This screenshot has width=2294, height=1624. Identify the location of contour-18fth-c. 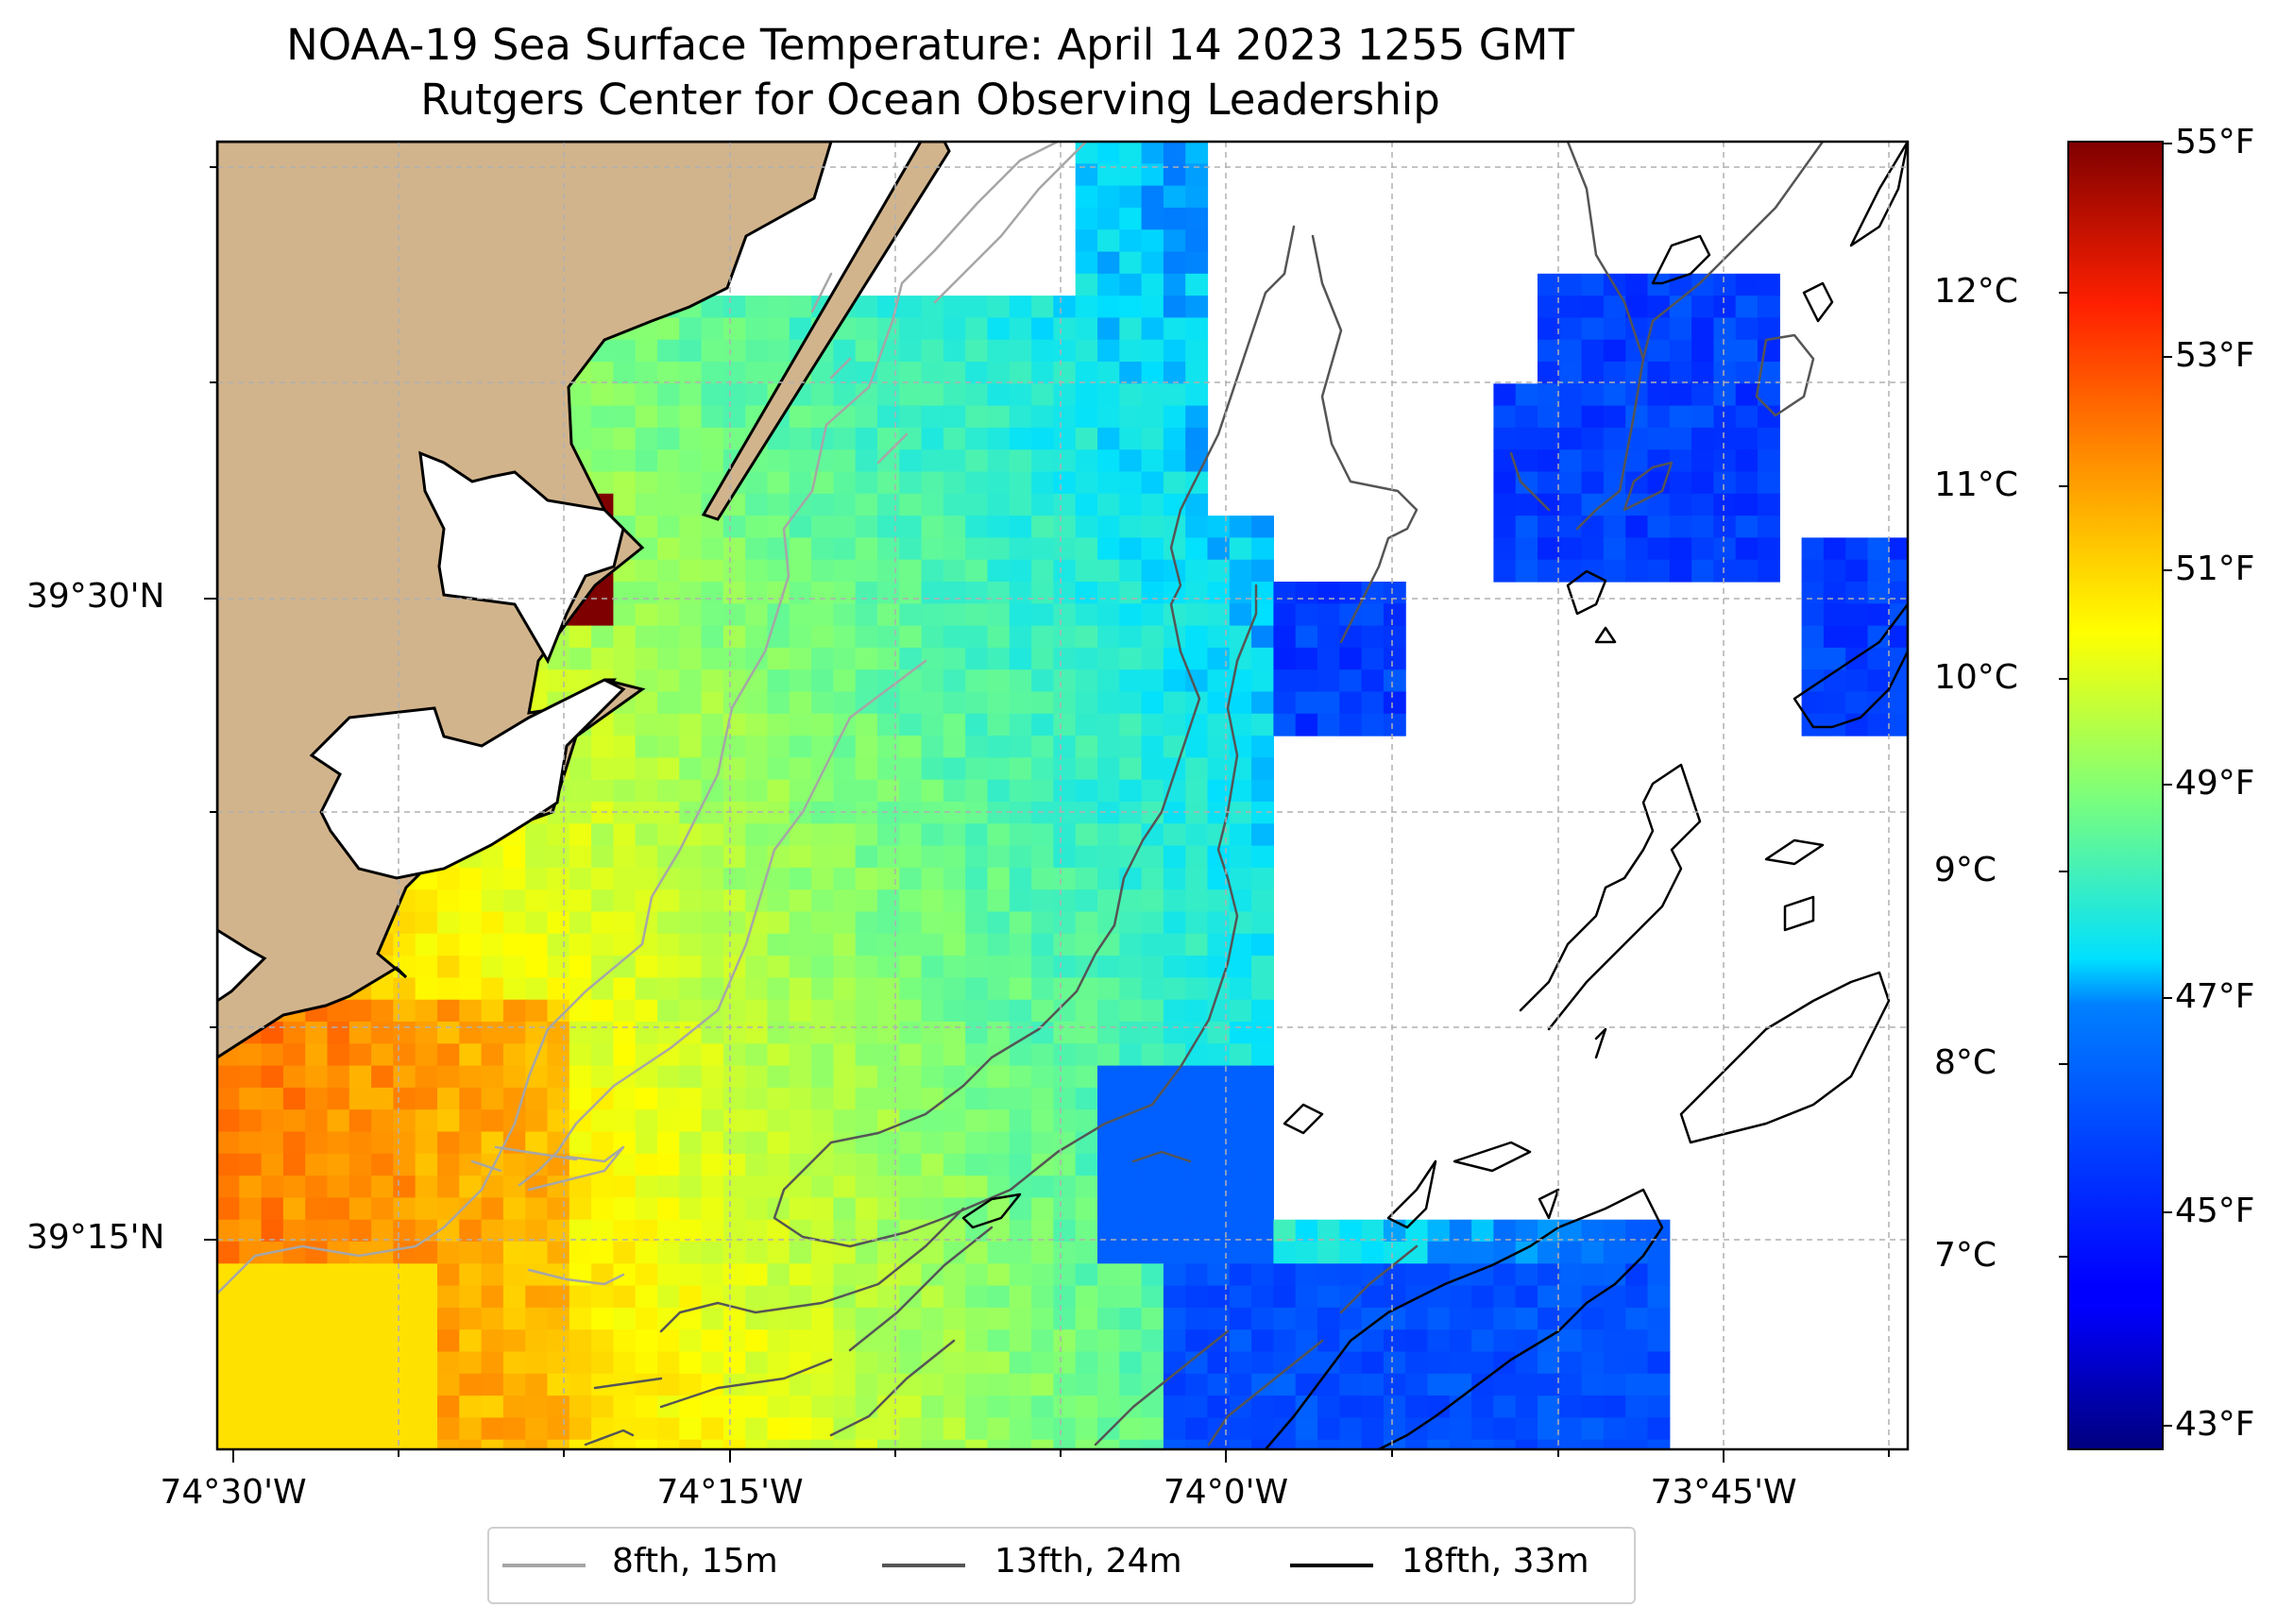
(1610, 897).